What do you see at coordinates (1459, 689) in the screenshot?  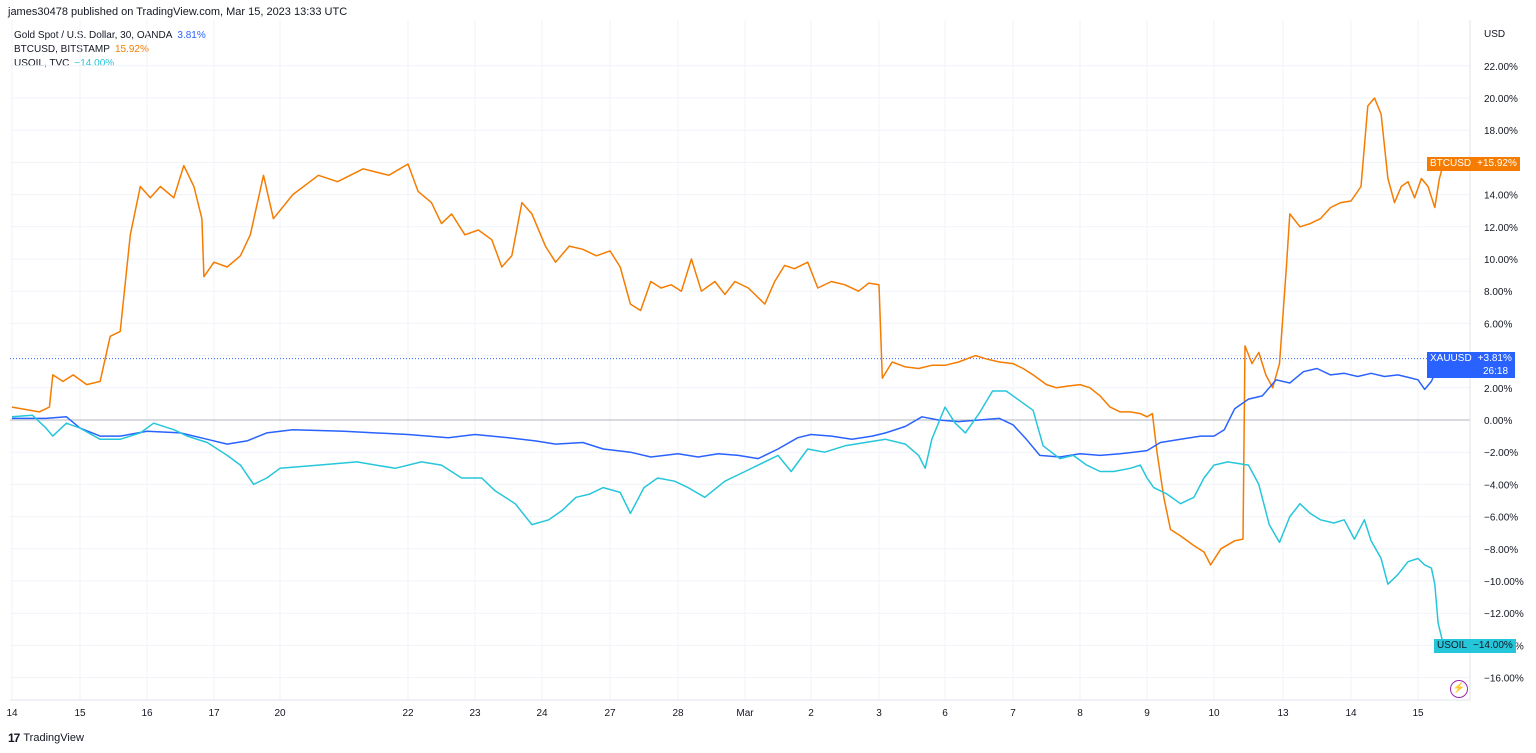 I see `lightning-icon: ⚡` at bounding box center [1459, 689].